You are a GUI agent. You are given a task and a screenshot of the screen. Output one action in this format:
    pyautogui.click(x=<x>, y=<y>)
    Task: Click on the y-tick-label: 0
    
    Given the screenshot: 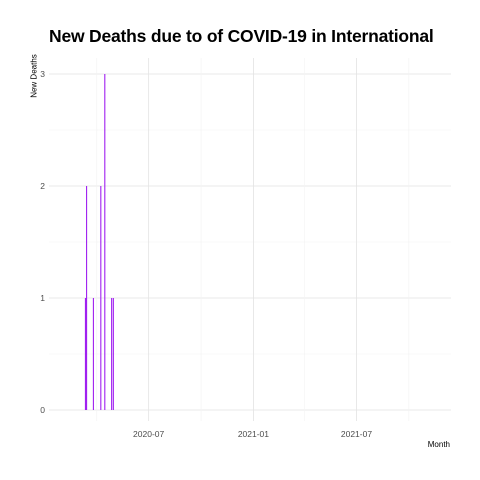 What is the action you would take?
    pyautogui.click(x=42, y=410)
    